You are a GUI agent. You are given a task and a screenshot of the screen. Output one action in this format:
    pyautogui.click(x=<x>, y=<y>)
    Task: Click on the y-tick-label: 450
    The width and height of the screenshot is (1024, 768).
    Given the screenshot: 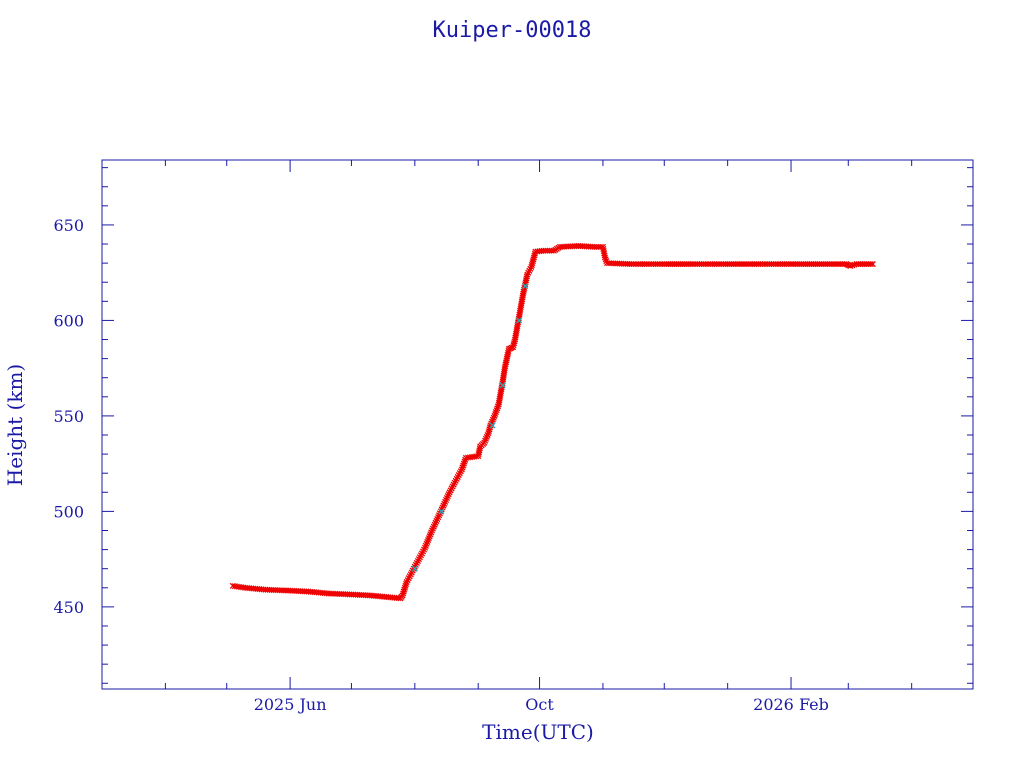 What is the action you would take?
    pyautogui.click(x=68, y=607)
    